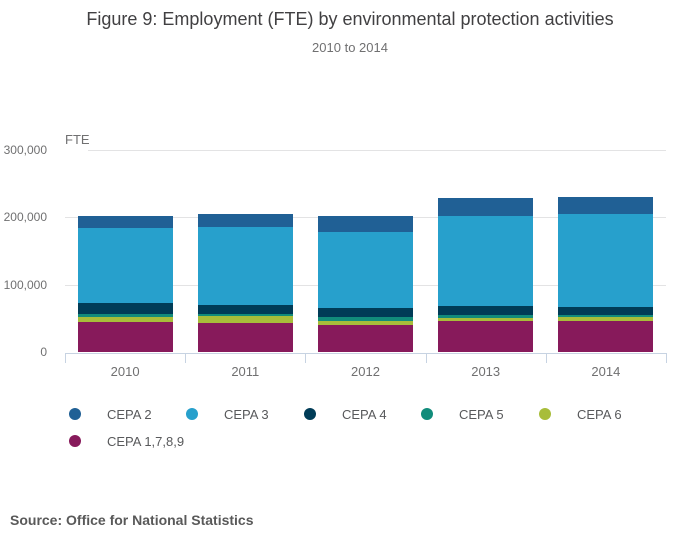 The image size is (700, 549). Describe the element at coordinates (310, 414) in the screenshot. I see `legend-marker-cepa-4-icon` at that location.